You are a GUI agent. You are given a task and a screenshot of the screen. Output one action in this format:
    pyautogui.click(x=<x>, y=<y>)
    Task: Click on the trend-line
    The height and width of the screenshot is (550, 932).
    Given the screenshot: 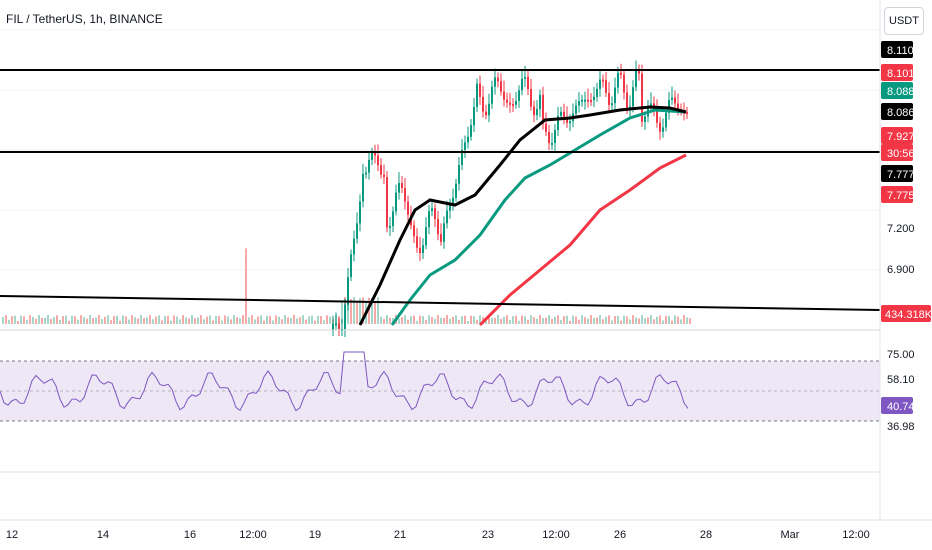 What is the action you would take?
    pyautogui.click(x=440, y=303)
    